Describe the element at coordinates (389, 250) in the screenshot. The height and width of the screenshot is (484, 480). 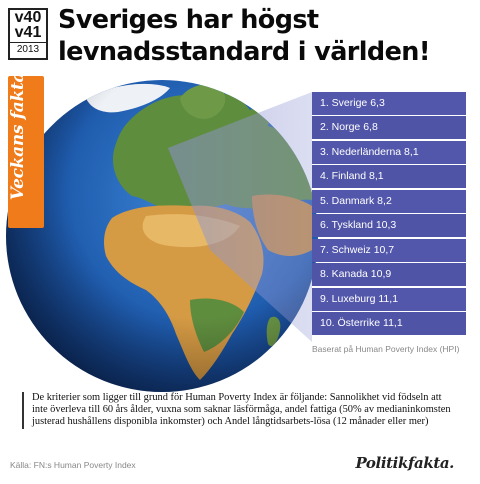
I see `ranking-item: 7. Schweiz 10,7` at that location.